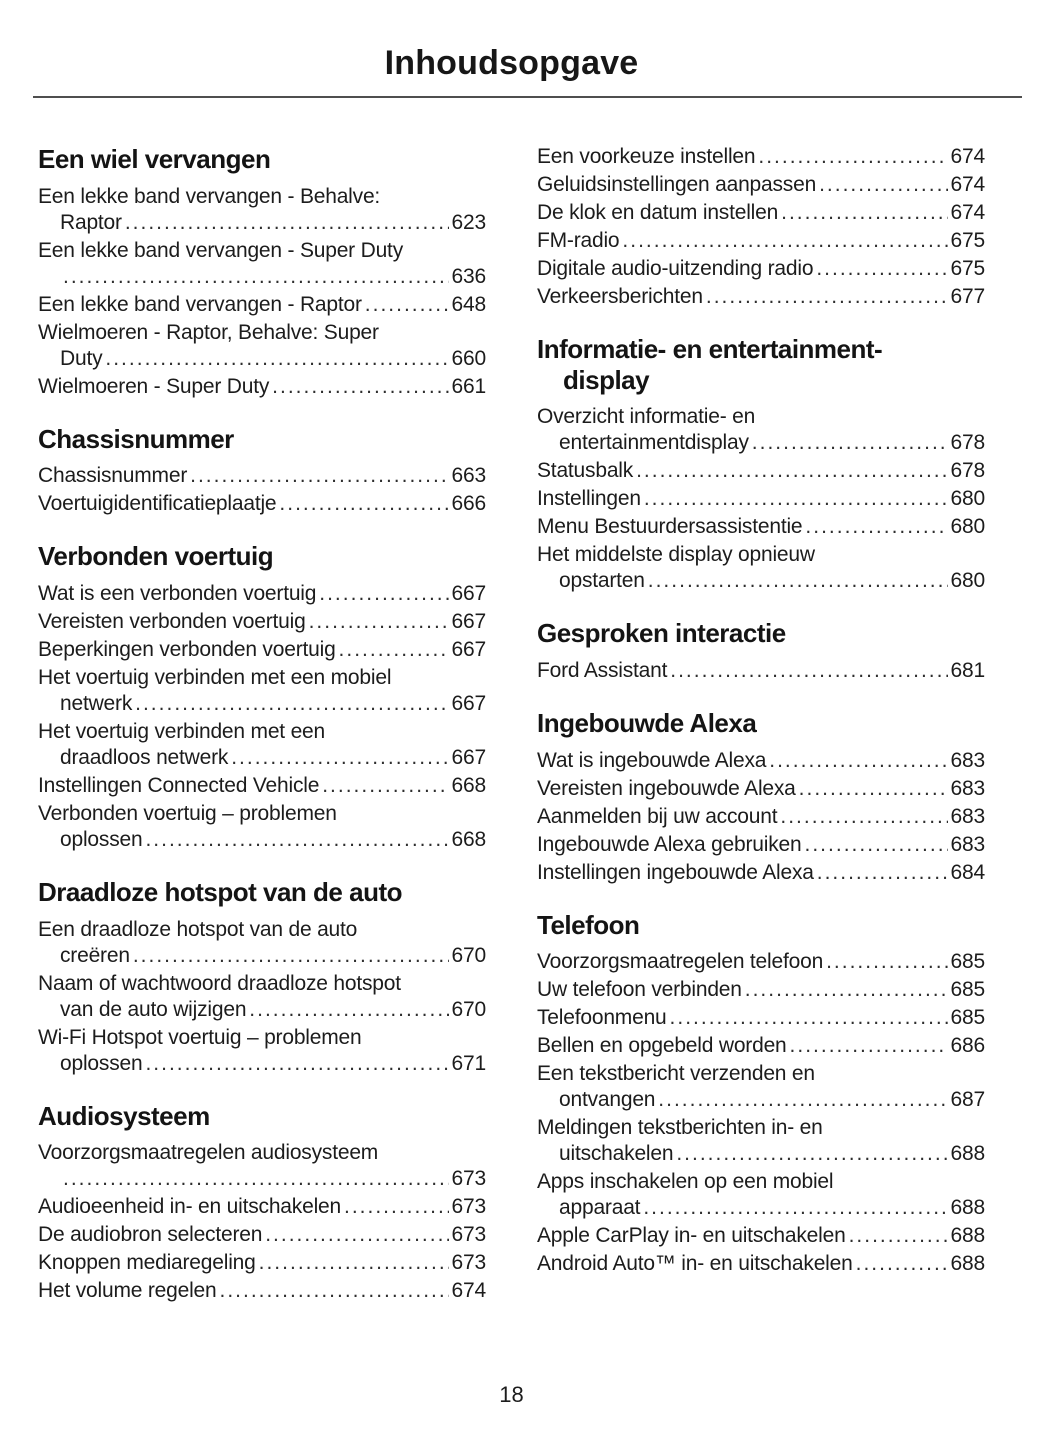 This screenshot has height=1448, width=1055. I want to click on entry-last-line: Apple CarPlay in- en uitschakelen 688, so click(761, 1236).